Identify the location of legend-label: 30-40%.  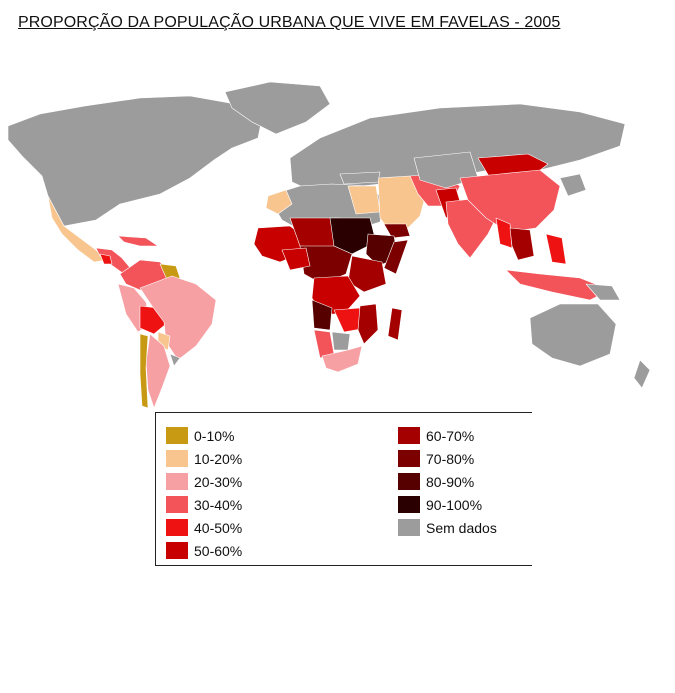
(218, 504).